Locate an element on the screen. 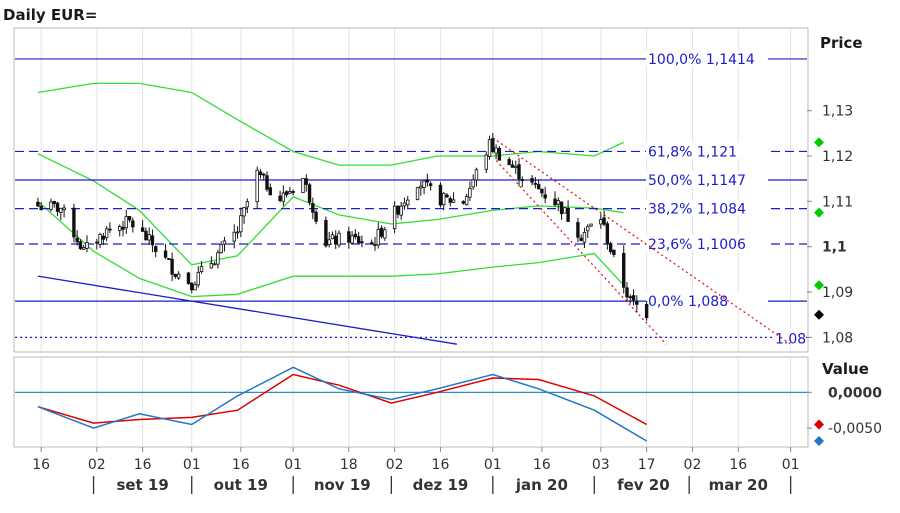 The height and width of the screenshot is (513, 900). bollinger-middle-line is located at coordinates (330, 209).